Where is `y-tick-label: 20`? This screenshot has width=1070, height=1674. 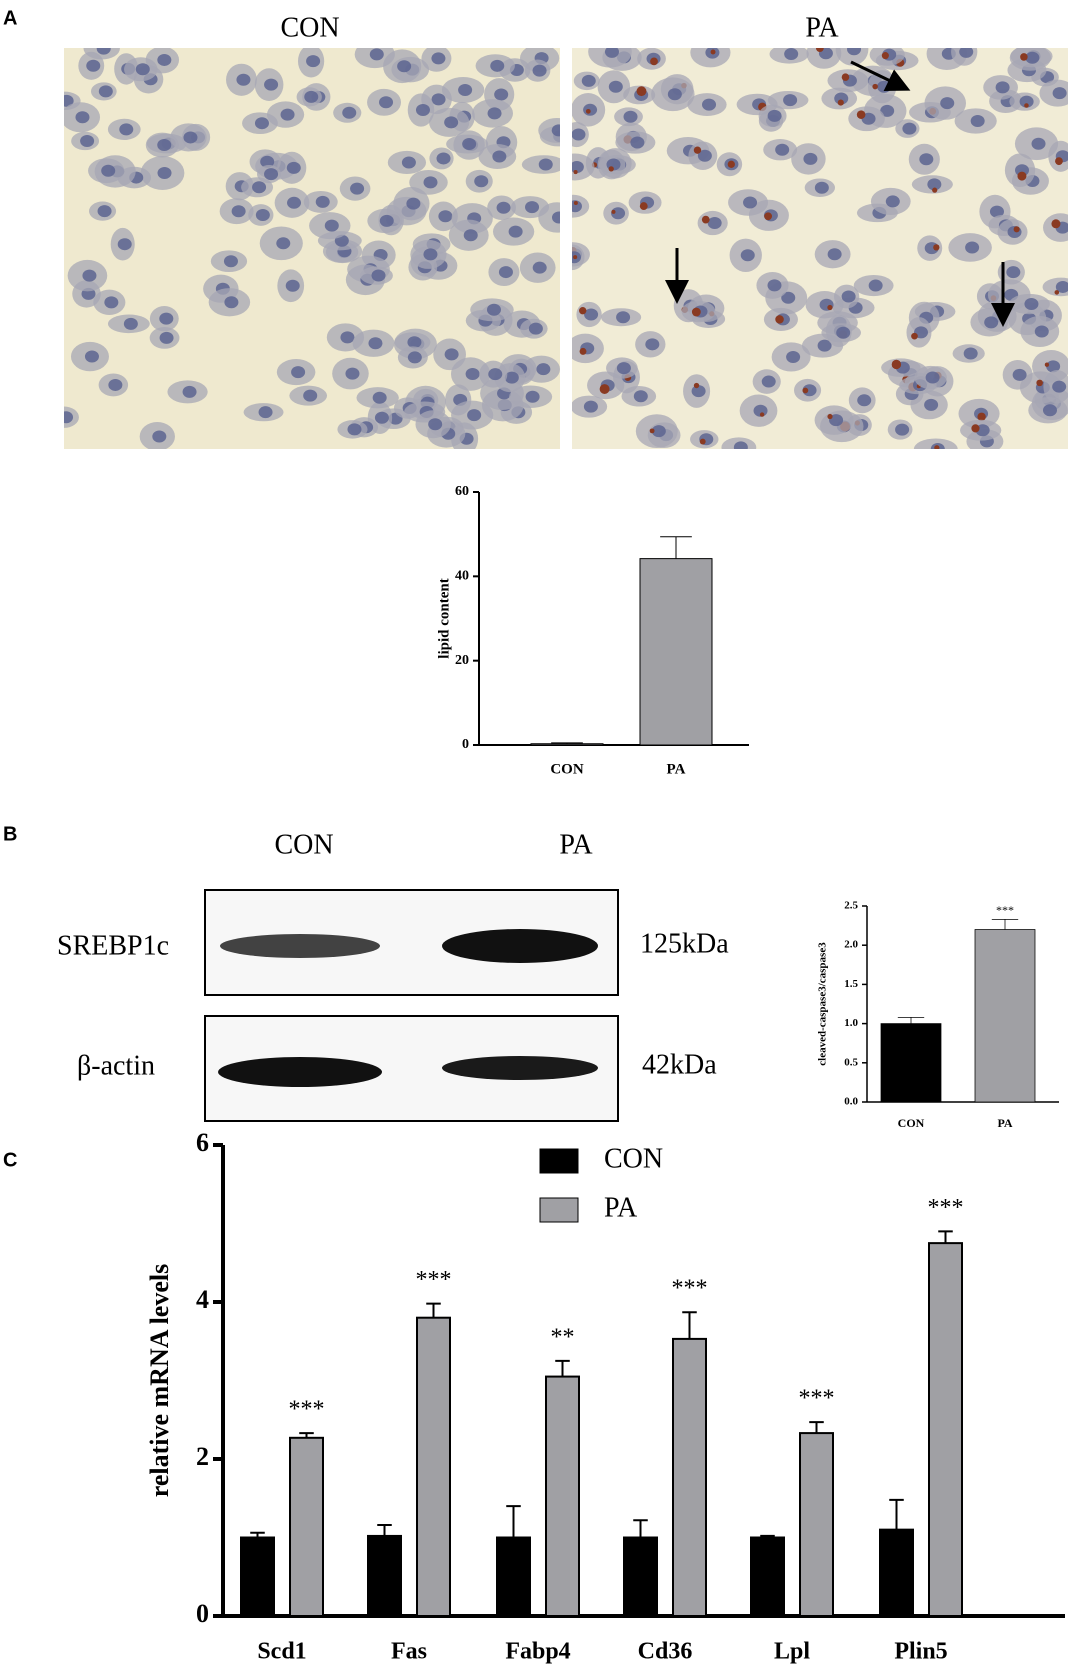
y-tick-label: 20 is located at coordinates (462, 660).